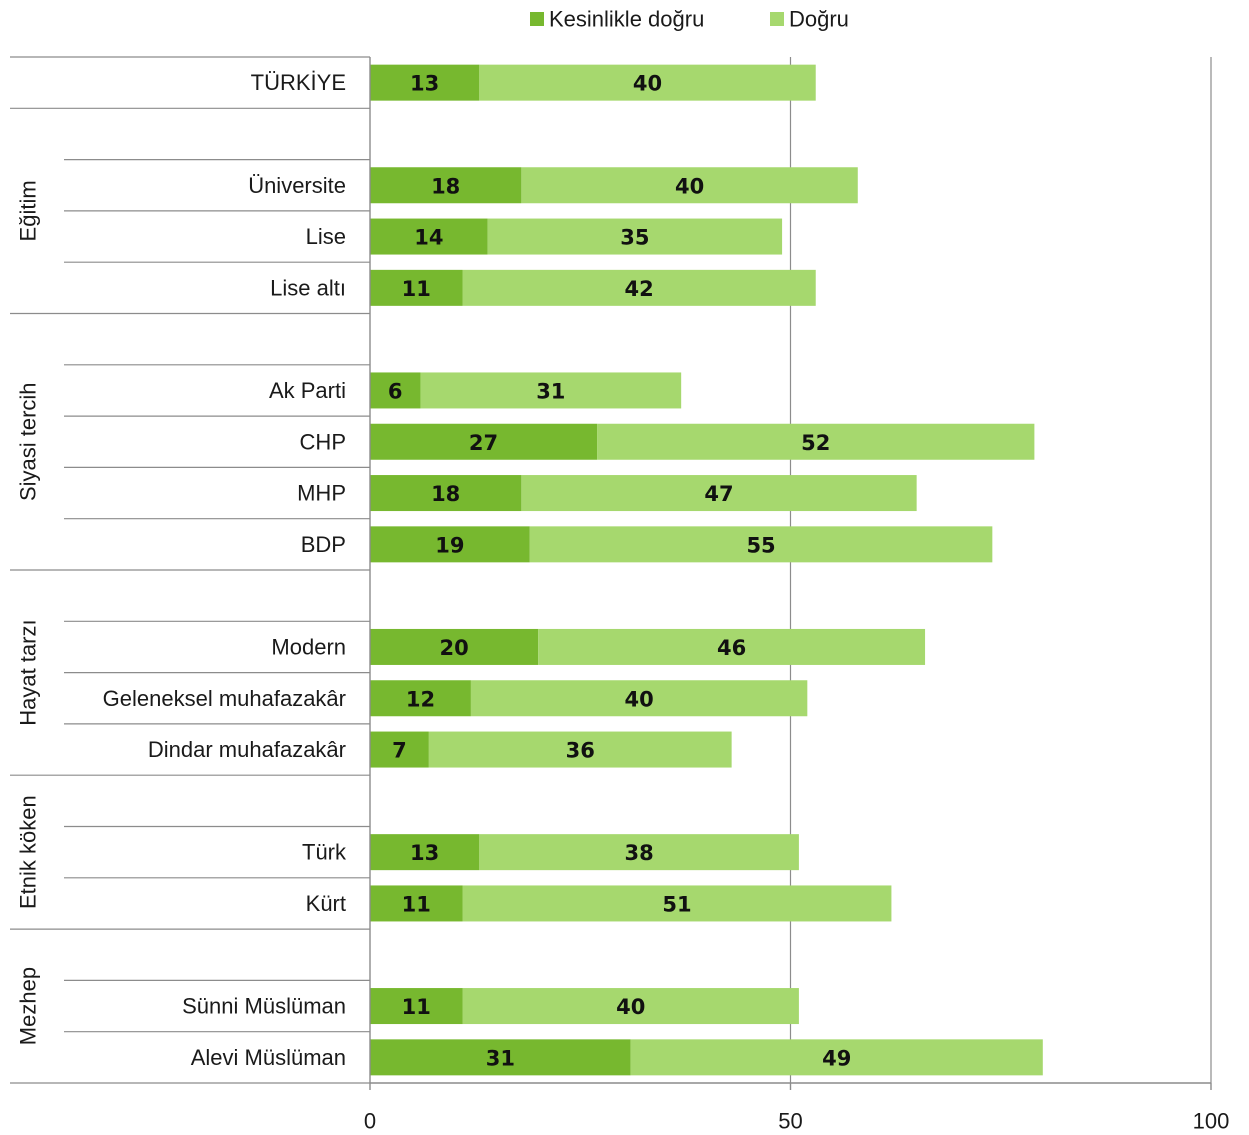 The height and width of the screenshot is (1135, 1249). I want to click on category-label: Lise altı, so click(308, 287).